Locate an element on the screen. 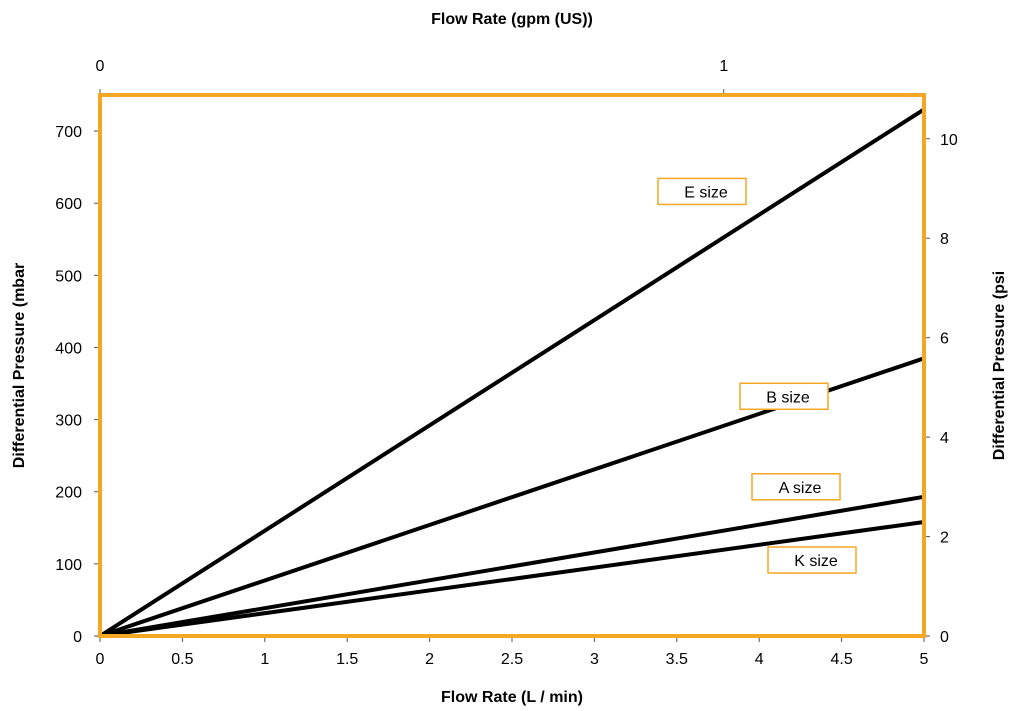 This screenshot has width=1014, height=711. x2-axis-title: Flow Rate (gpm (US)) is located at coordinates (512, 19).